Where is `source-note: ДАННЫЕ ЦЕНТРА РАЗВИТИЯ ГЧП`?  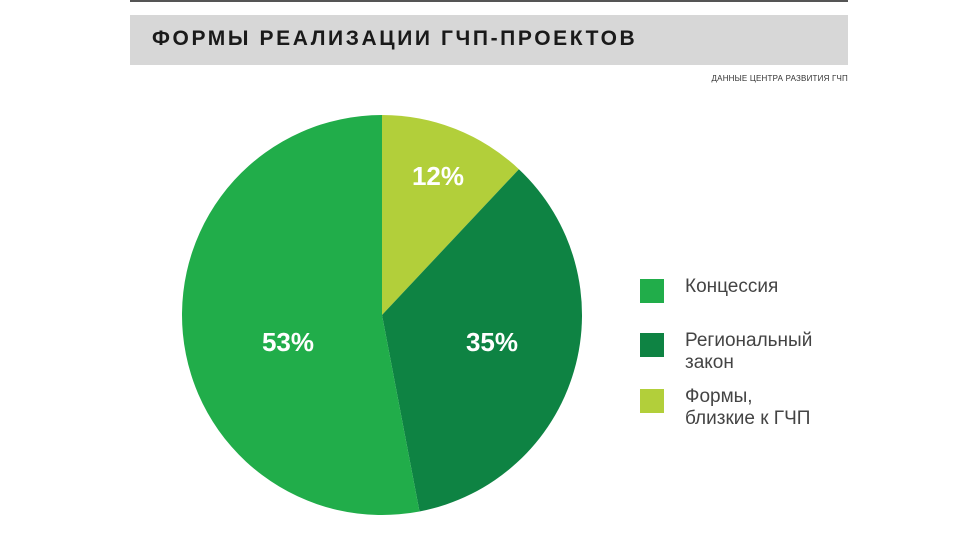 source-note: ДАННЫЕ ЦЕНТРА РАЗВИТИЯ ГЧП is located at coordinates (779, 78).